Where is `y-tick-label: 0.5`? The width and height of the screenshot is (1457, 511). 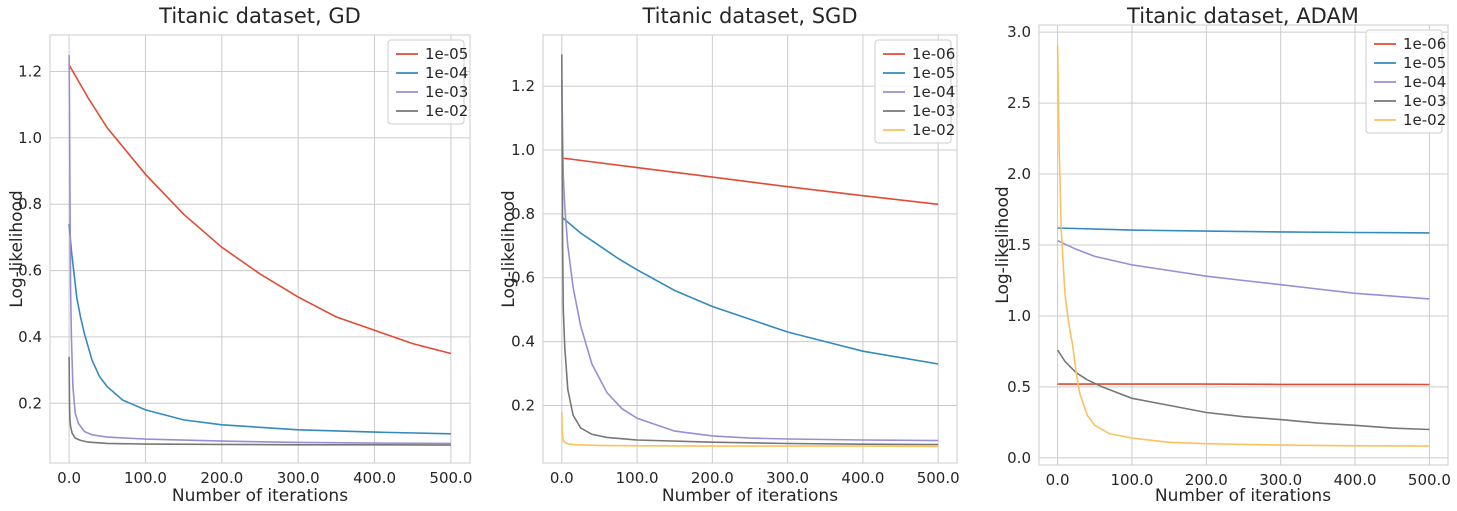
y-tick-label: 0.5 is located at coordinates (1019, 387).